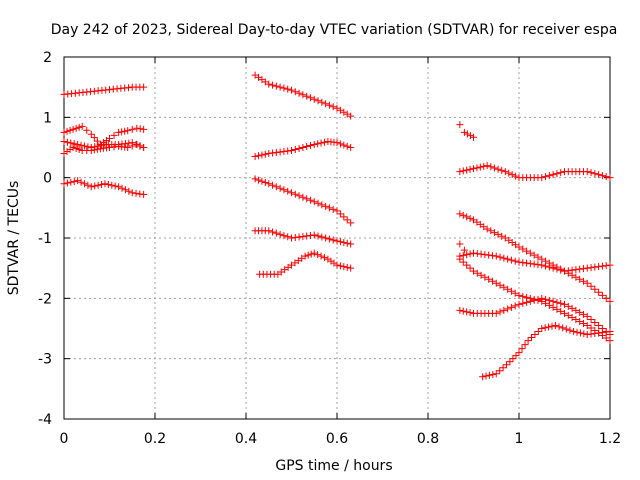 The width and height of the screenshot is (640, 480). I want to click on series-s5, so click(104, 188).